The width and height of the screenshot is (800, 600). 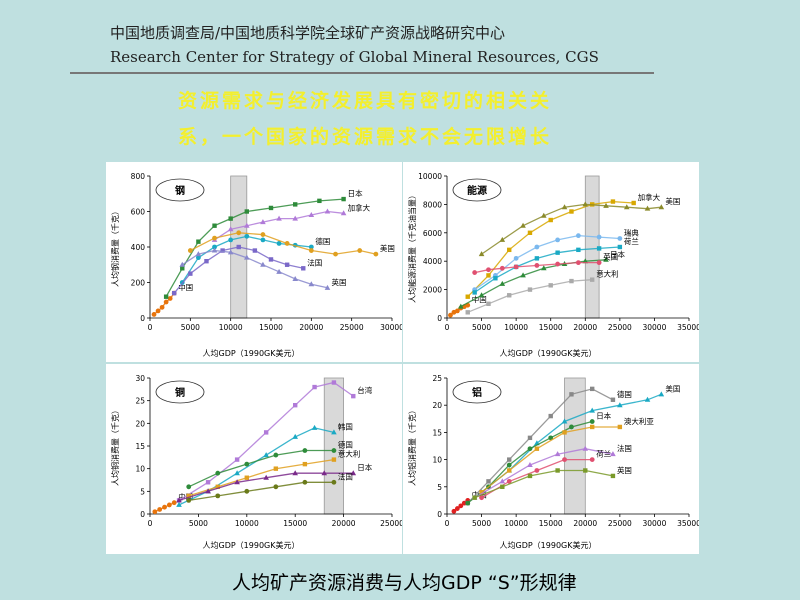 I want to click on y-axis-label: 人均能源消费量（千克油当量）, so click(x=412, y=247).